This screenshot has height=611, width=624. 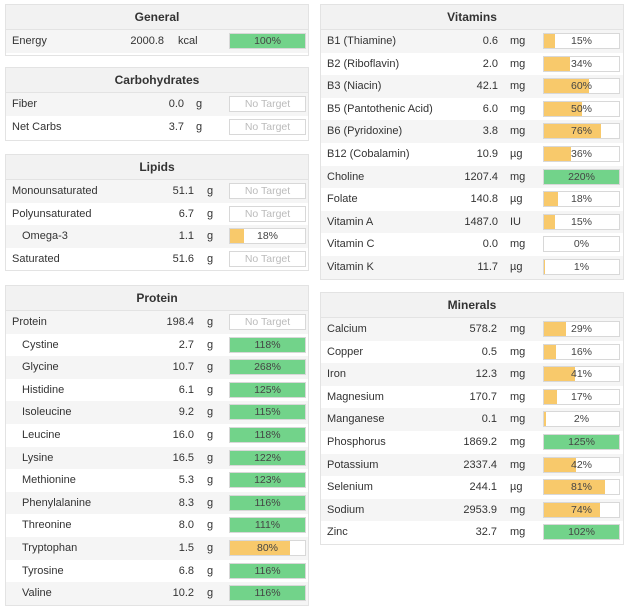 I want to click on nutrient-row: B5 (Pantothenic Acid) 6.0 mg 50%, so click(x=472, y=109).